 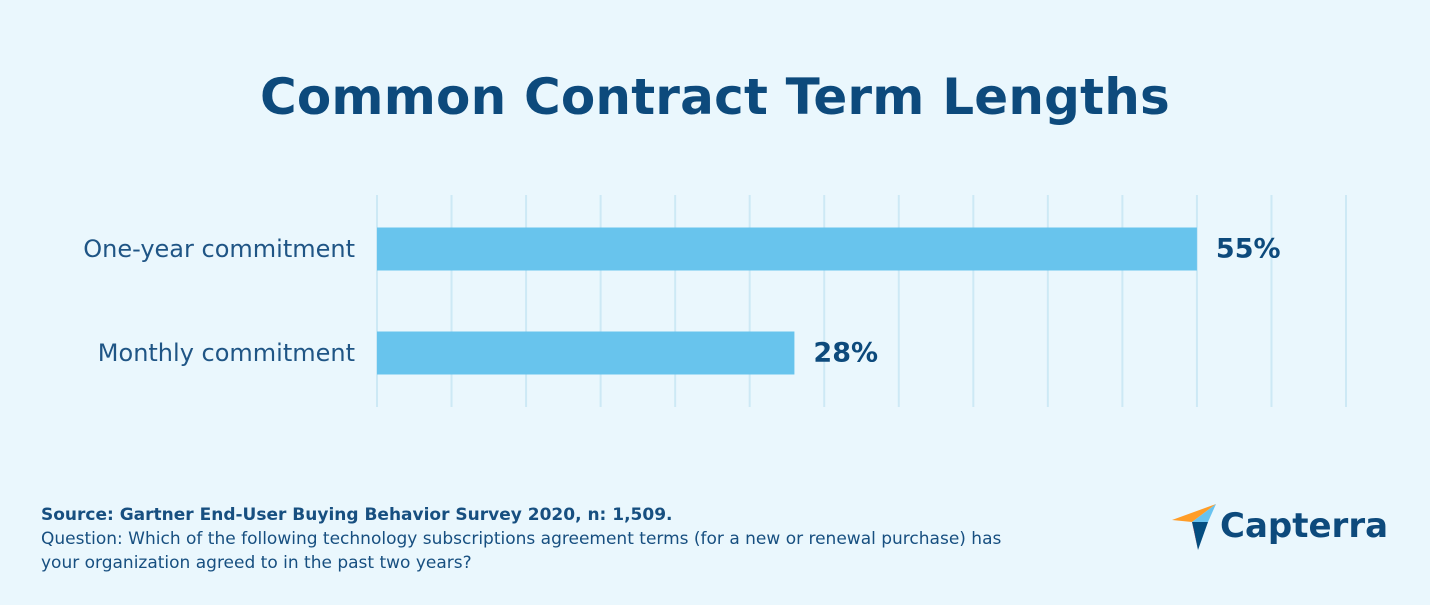 What do you see at coordinates (1248, 249) in the screenshot?
I see `value-label-0: 55%` at bounding box center [1248, 249].